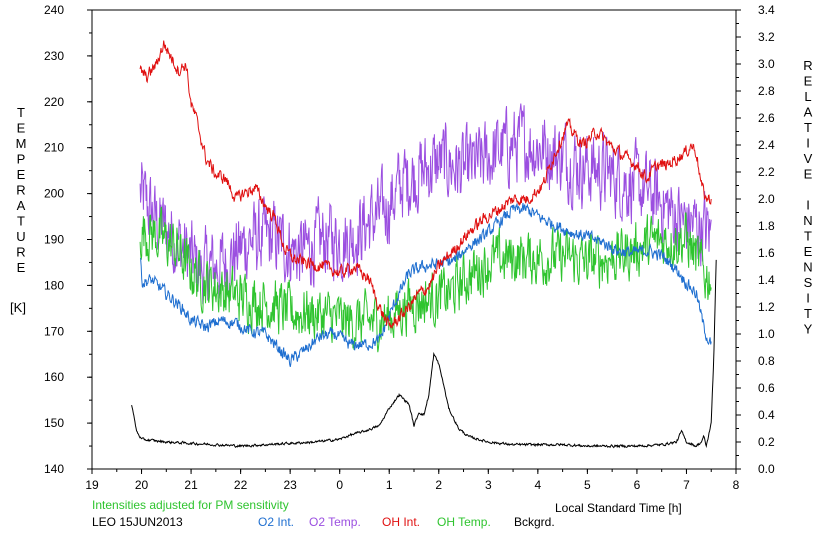  What do you see at coordinates (241, 485) in the screenshot?
I see `x-tick-label: 22` at bounding box center [241, 485].